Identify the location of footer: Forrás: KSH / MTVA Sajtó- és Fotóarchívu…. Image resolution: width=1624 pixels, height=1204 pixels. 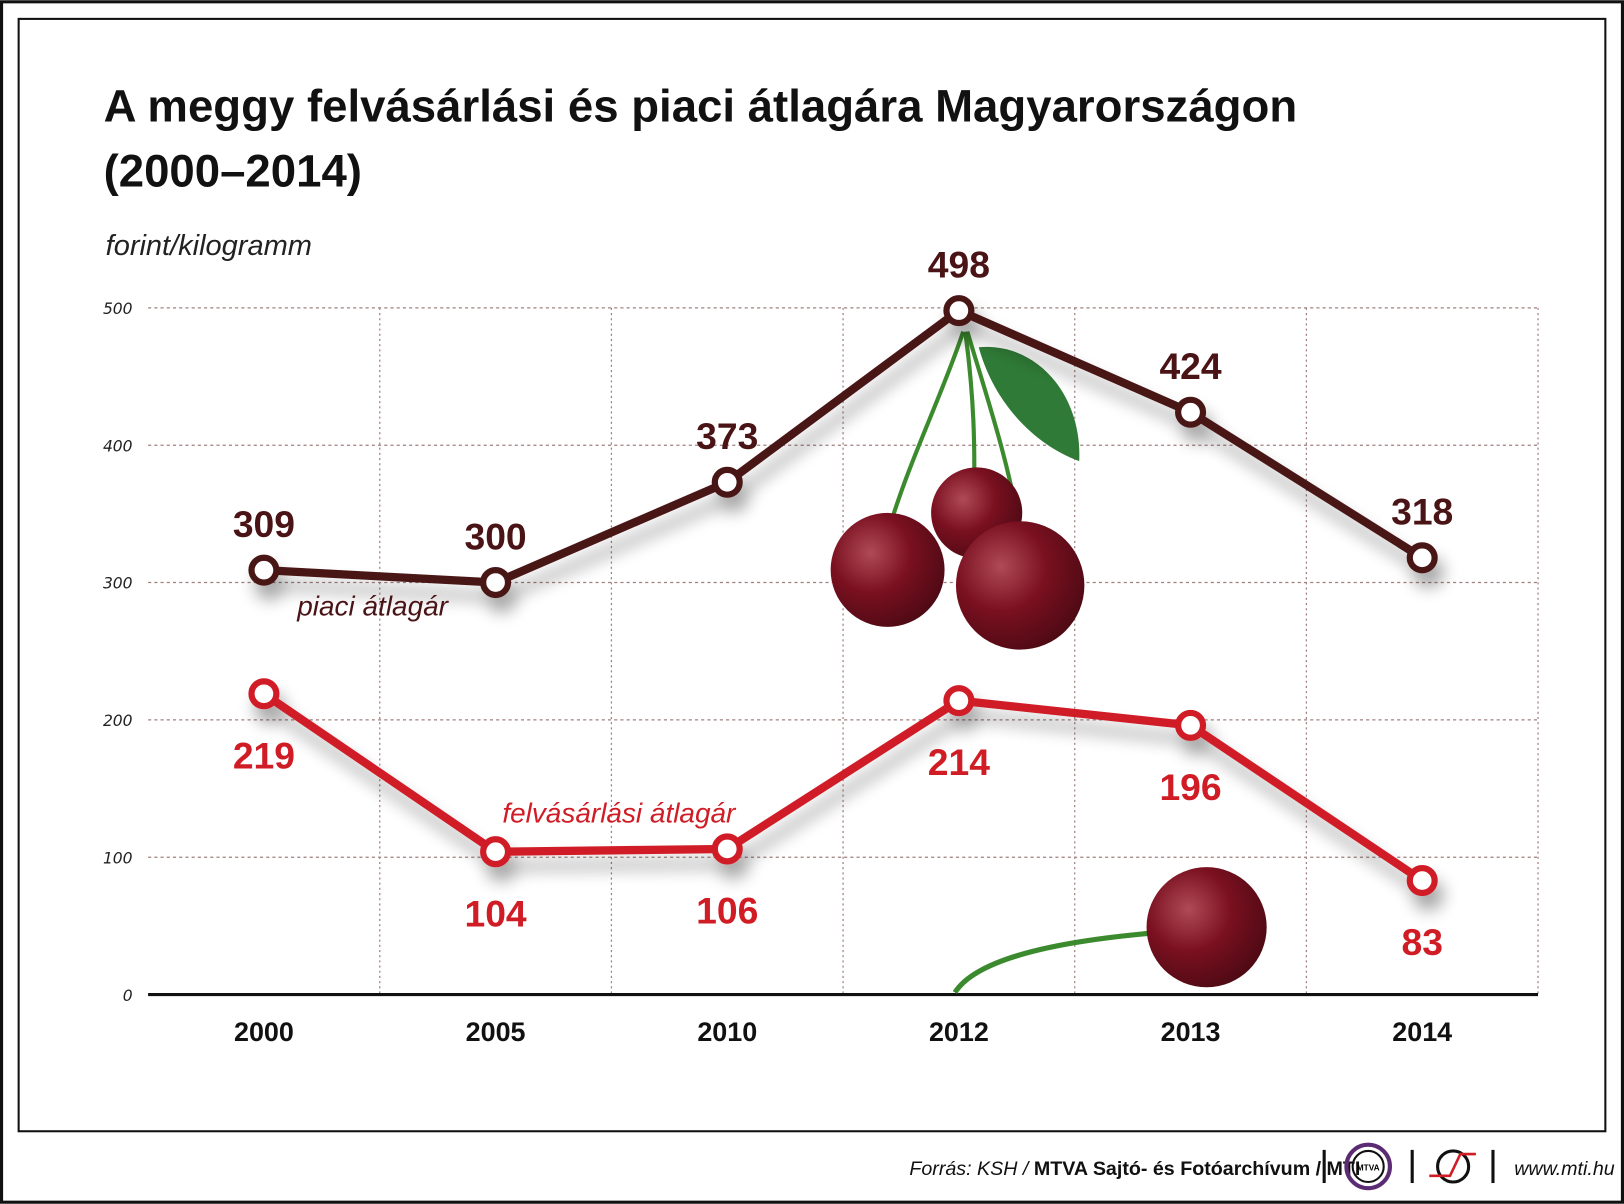
(1262, 1166).